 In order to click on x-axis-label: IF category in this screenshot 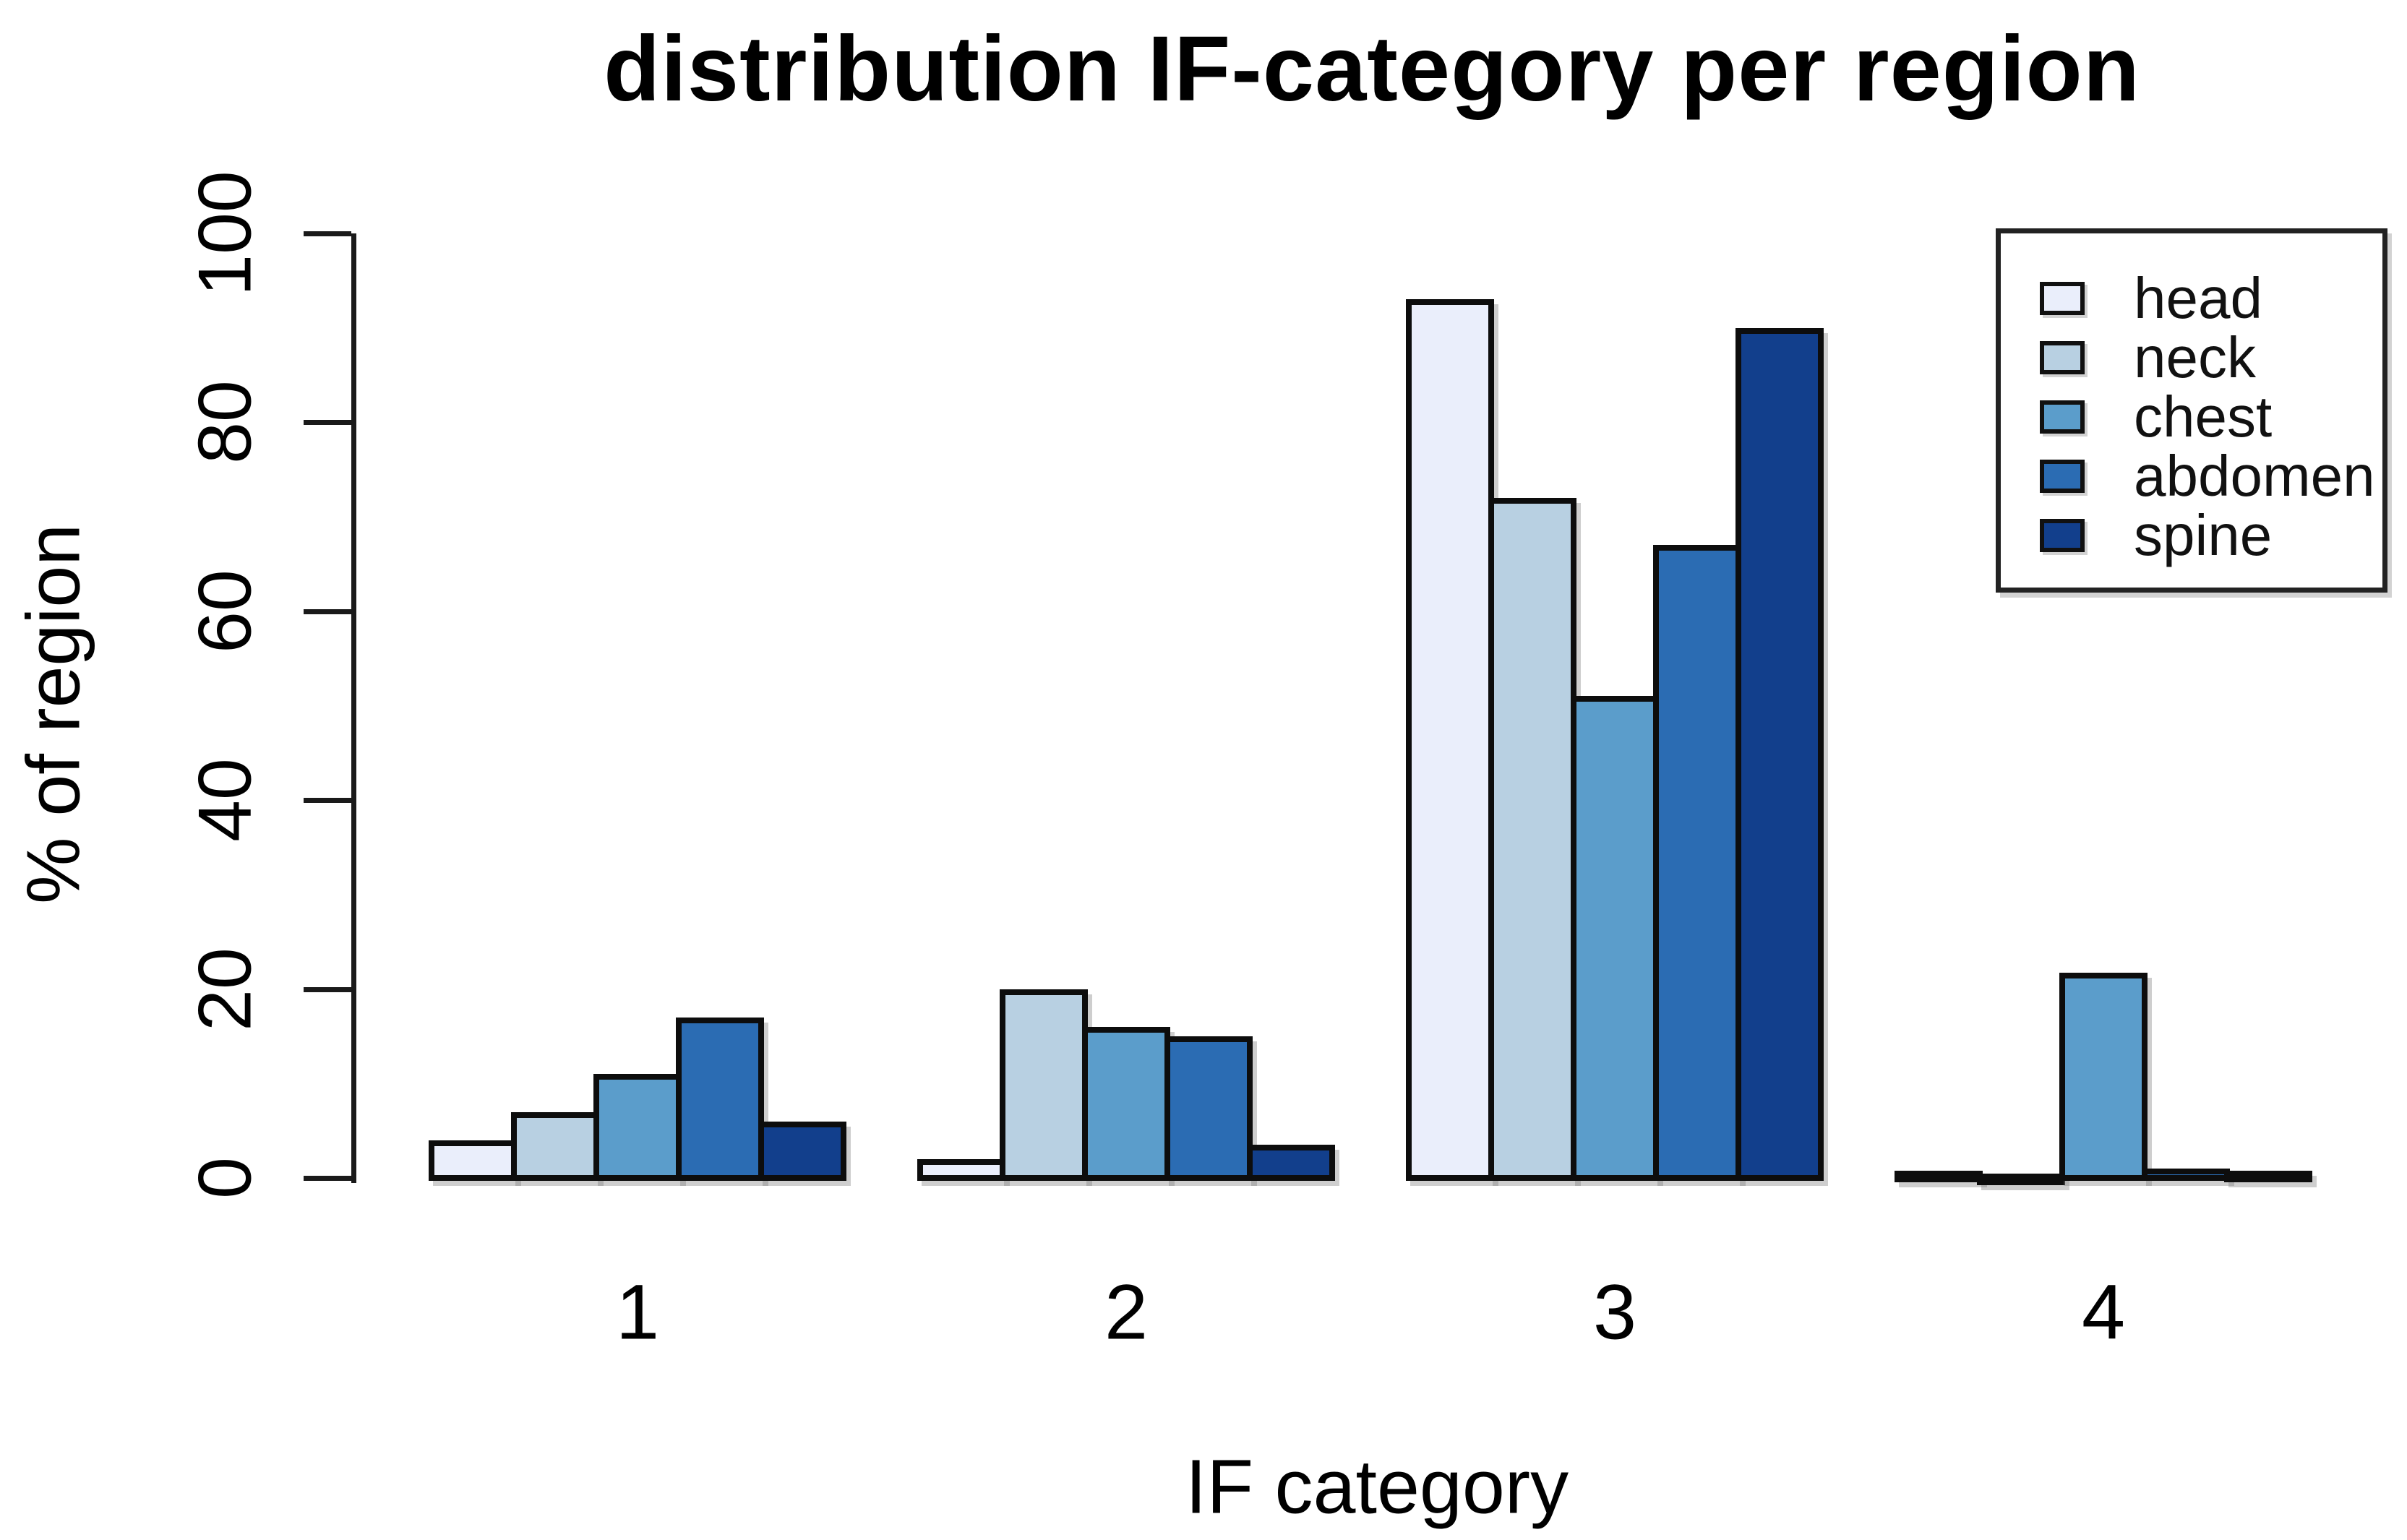, I will do `click(1377, 1487)`.